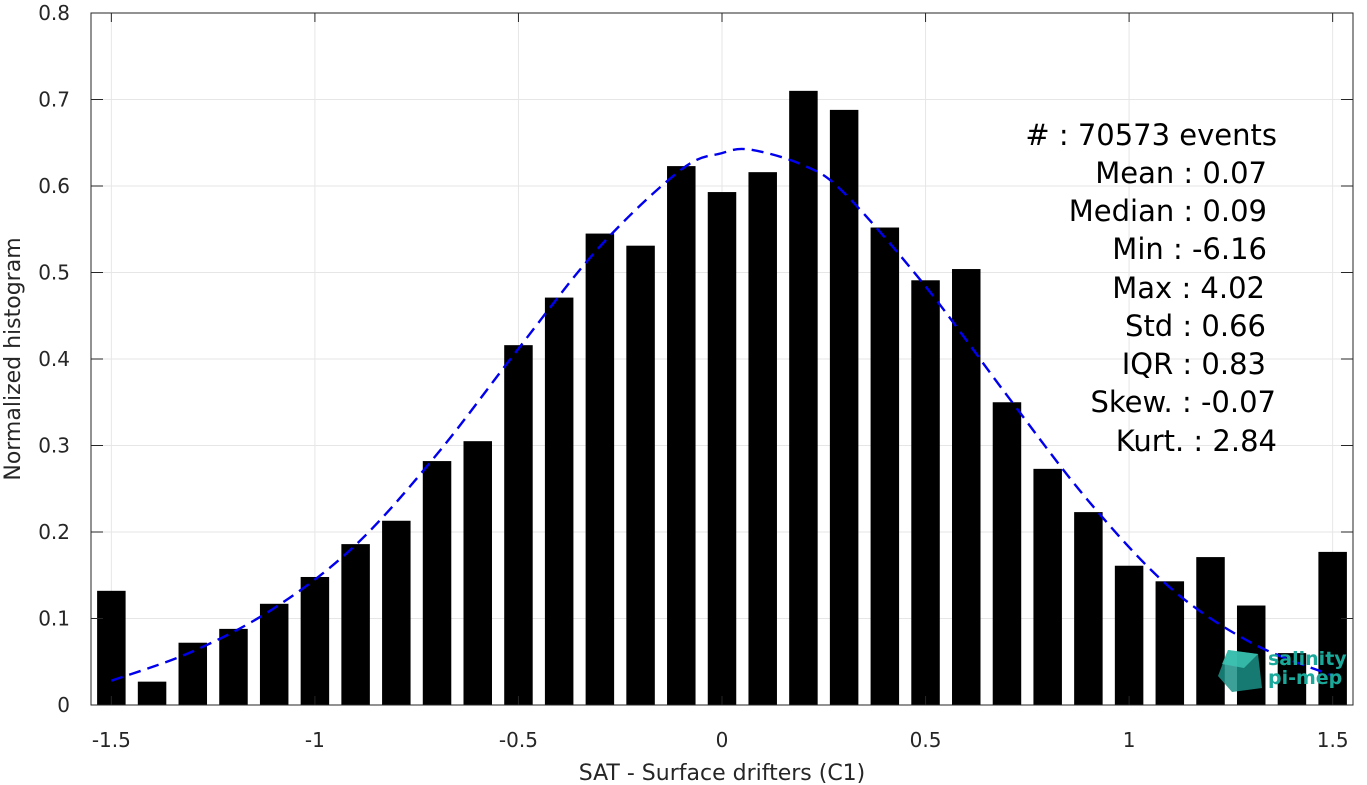  Describe the element at coordinates (1188, 288) in the screenshot. I see `stat-max: Max : 4.02` at that location.